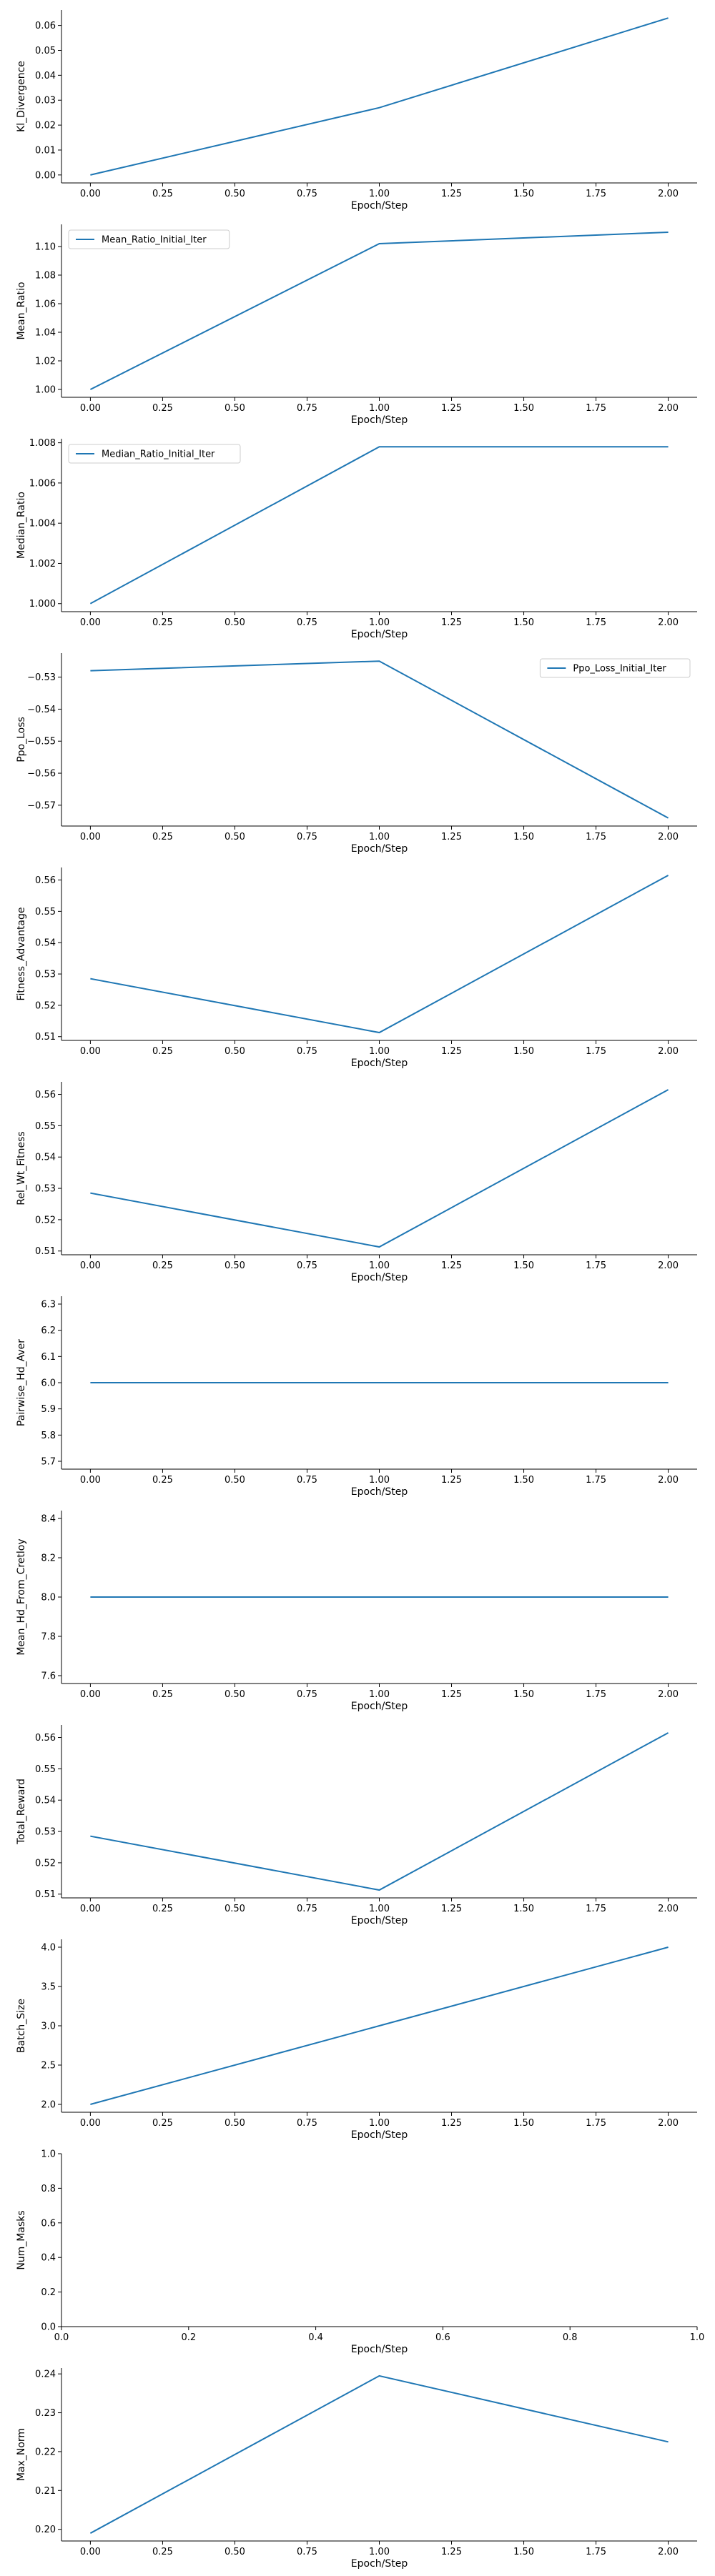 The height and width of the screenshot is (2576, 715). What do you see at coordinates (48, 1305) in the screenshot?
I see `y-tick-label: 6.3` at bounding box center [48, 1305].